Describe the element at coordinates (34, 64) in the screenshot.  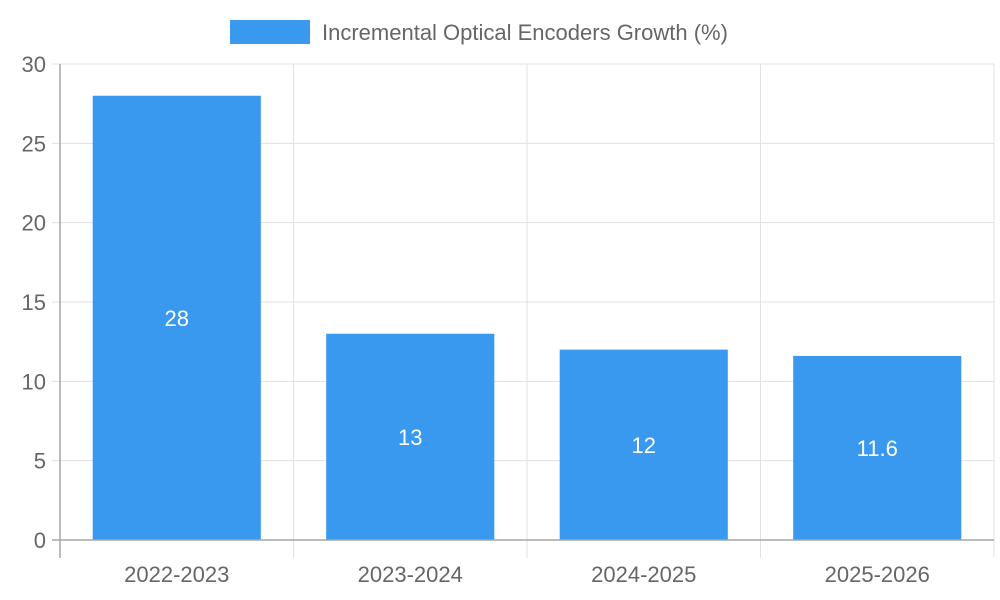
I see `y-tick-label: 30` at that location.